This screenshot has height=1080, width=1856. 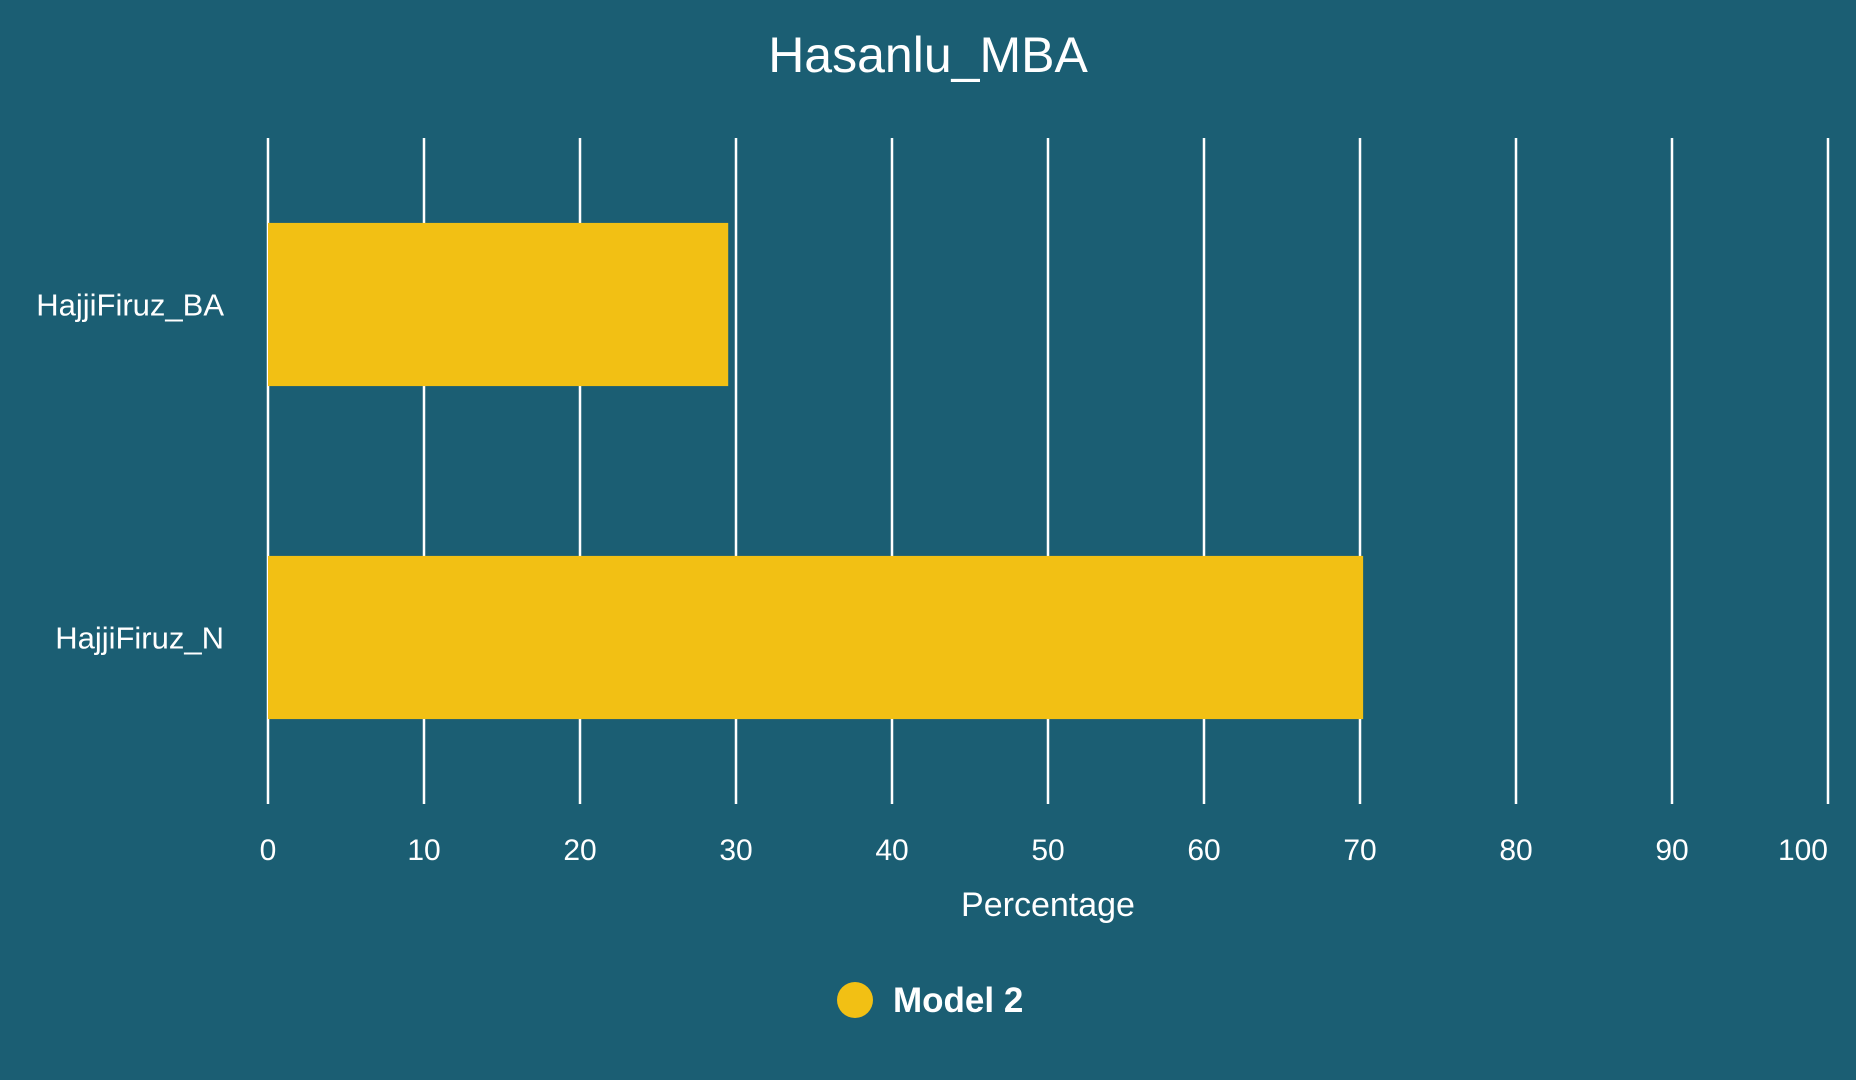 I want to click on x-tick-label: 80, so click(x=1515, y=850).